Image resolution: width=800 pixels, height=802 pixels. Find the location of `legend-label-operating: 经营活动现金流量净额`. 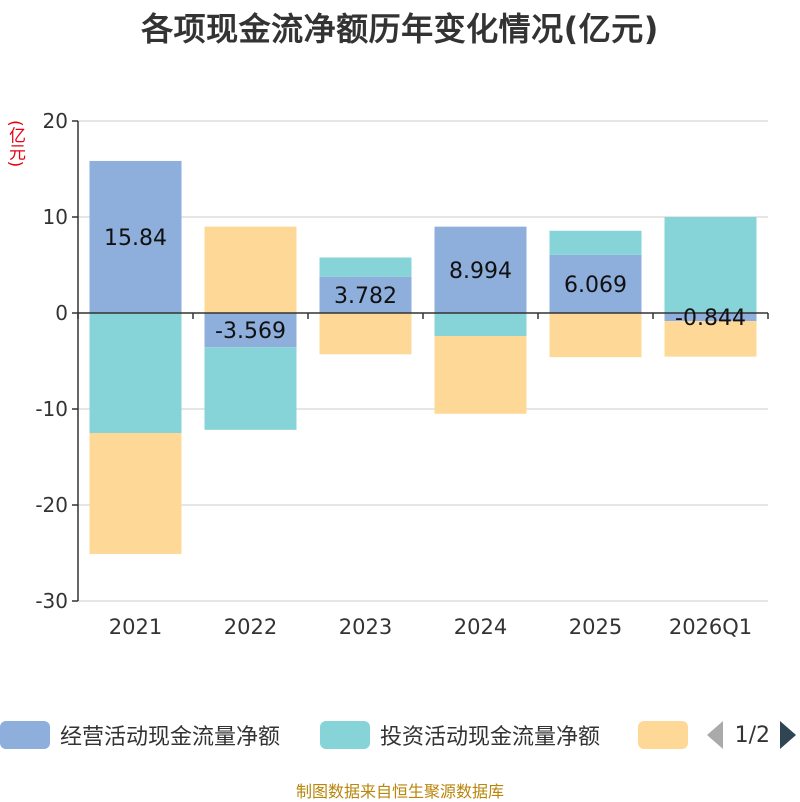

legend-label-operating: 经营活动现金流量净额 is located at coordinates (170, 737).